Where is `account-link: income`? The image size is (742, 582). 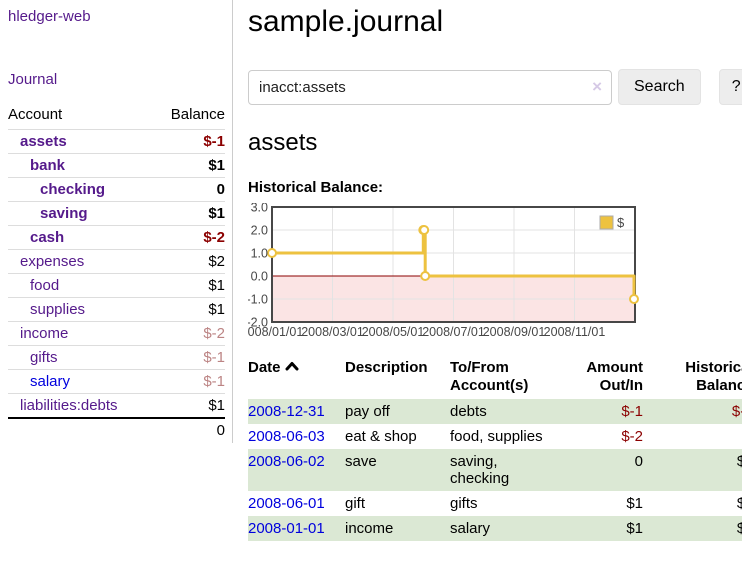 account-link: income is located at coordinates (44, 333).